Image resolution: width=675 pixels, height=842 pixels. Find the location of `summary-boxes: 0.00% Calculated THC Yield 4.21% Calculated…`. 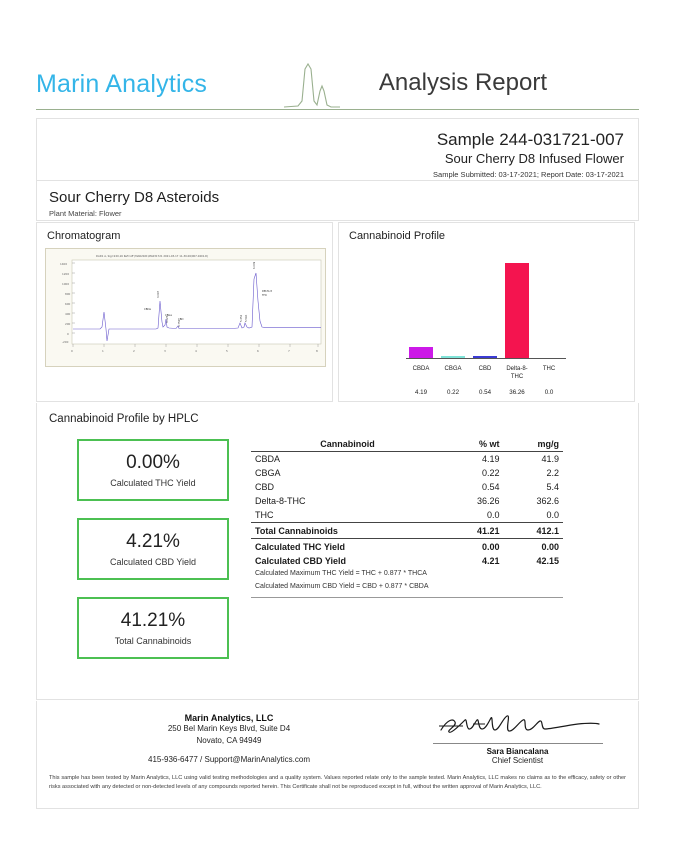

summary-boxes: 0.00% Calculated THC Yield 4.21% Calculated… is located at coordinates (139, 555).